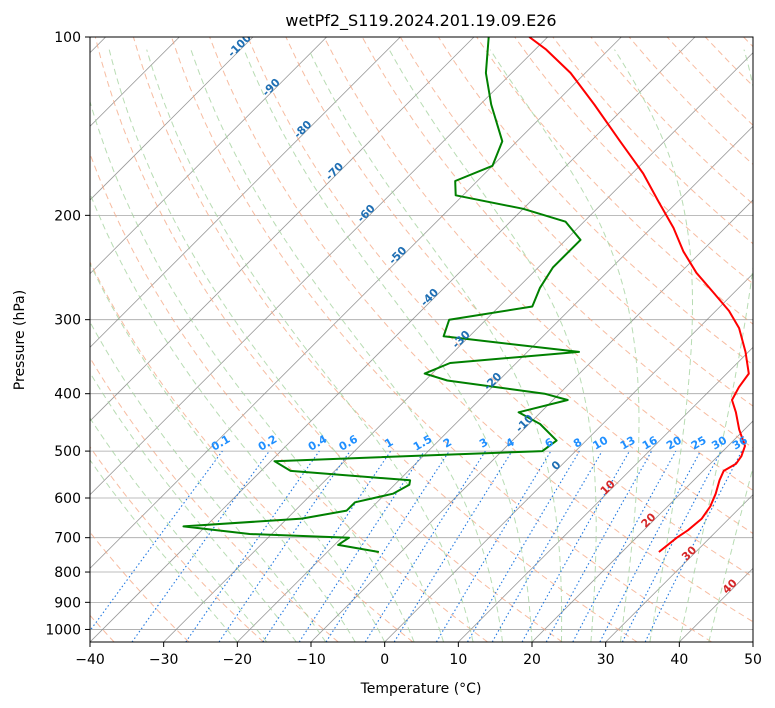 This screenshot has height=708, width=775. Describe the element at coordinates (20, 340) in the screenshot. I see `y-axis-title: Pressure (hPa)` at that location.